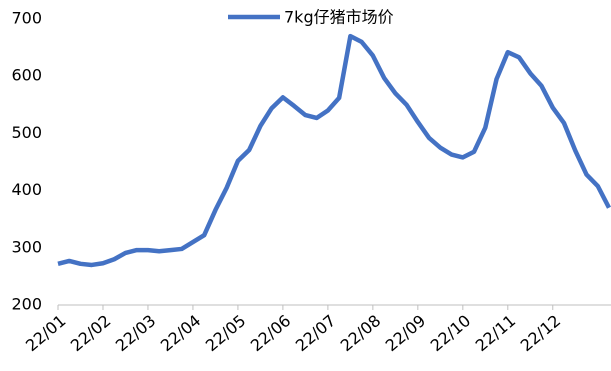  Describe the element at coordinates (316, 333) in the screenshot. I see `x-tick-label: 22/07` at that location.